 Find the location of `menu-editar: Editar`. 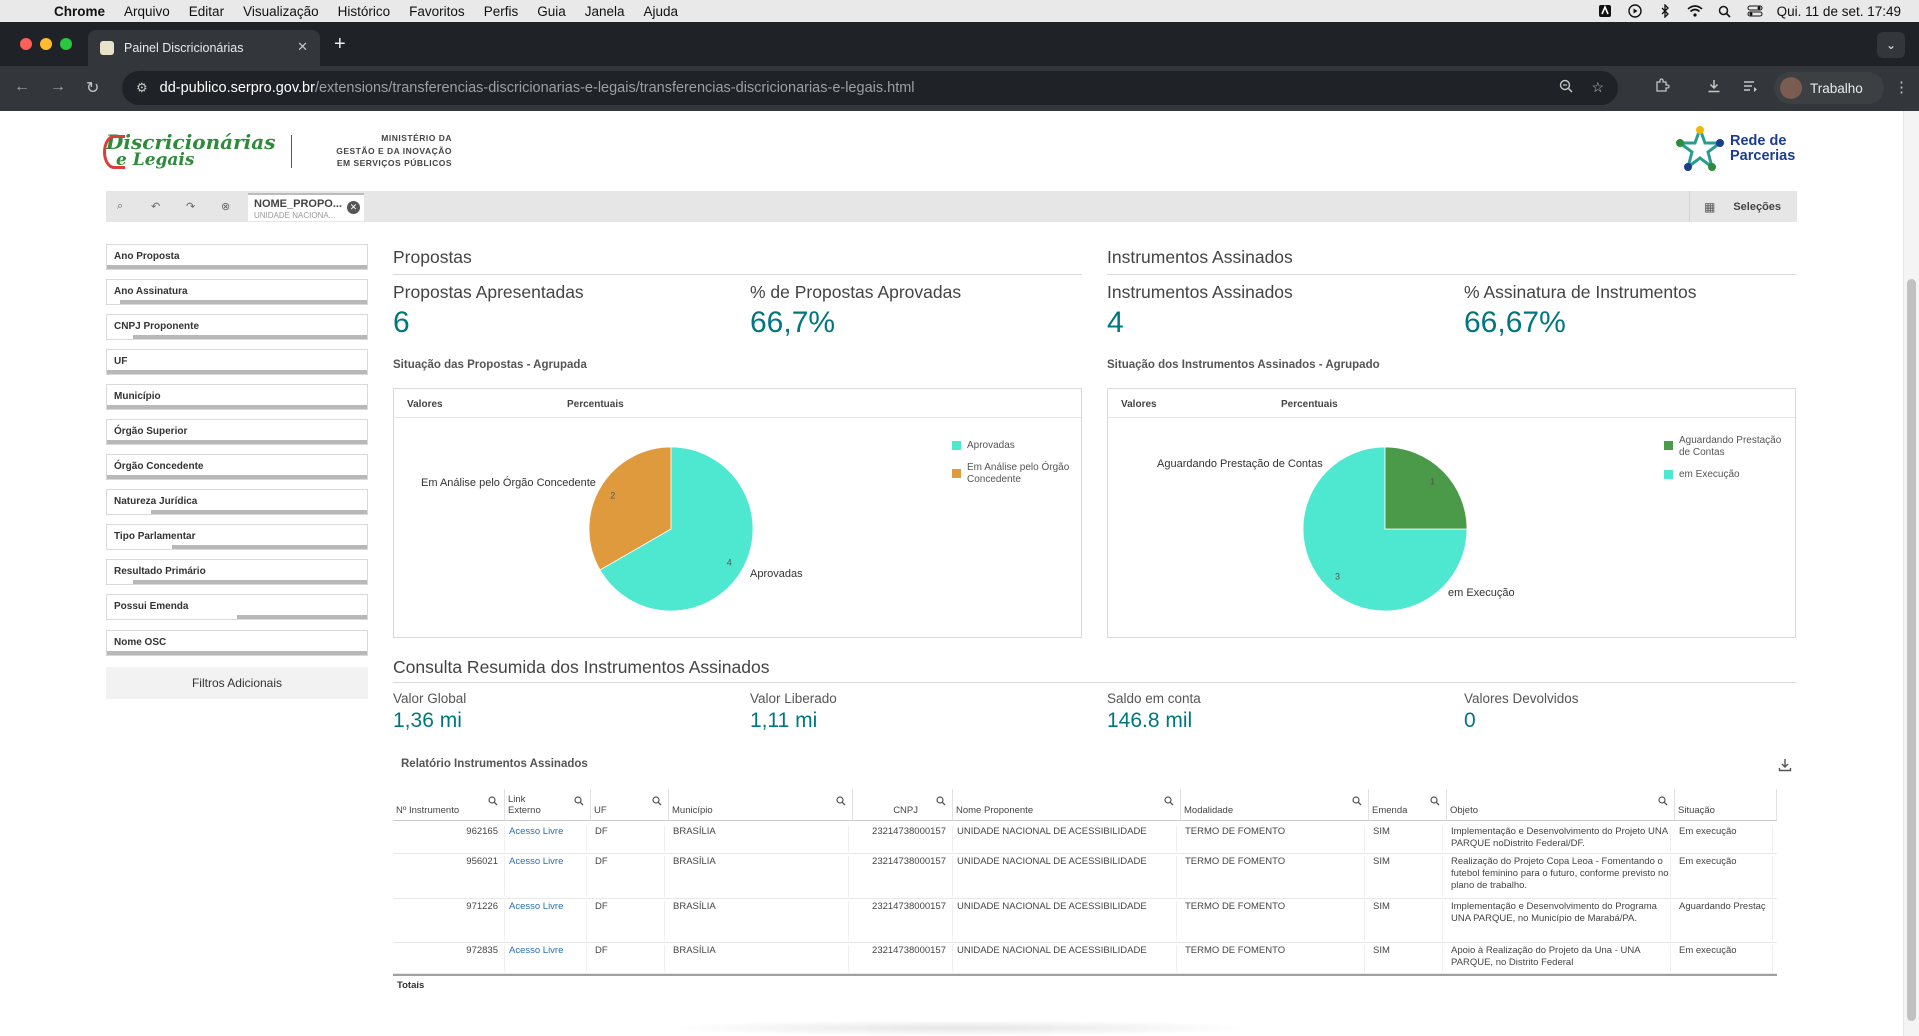

menu-editar: Editar is located at coordinates (206, 11).